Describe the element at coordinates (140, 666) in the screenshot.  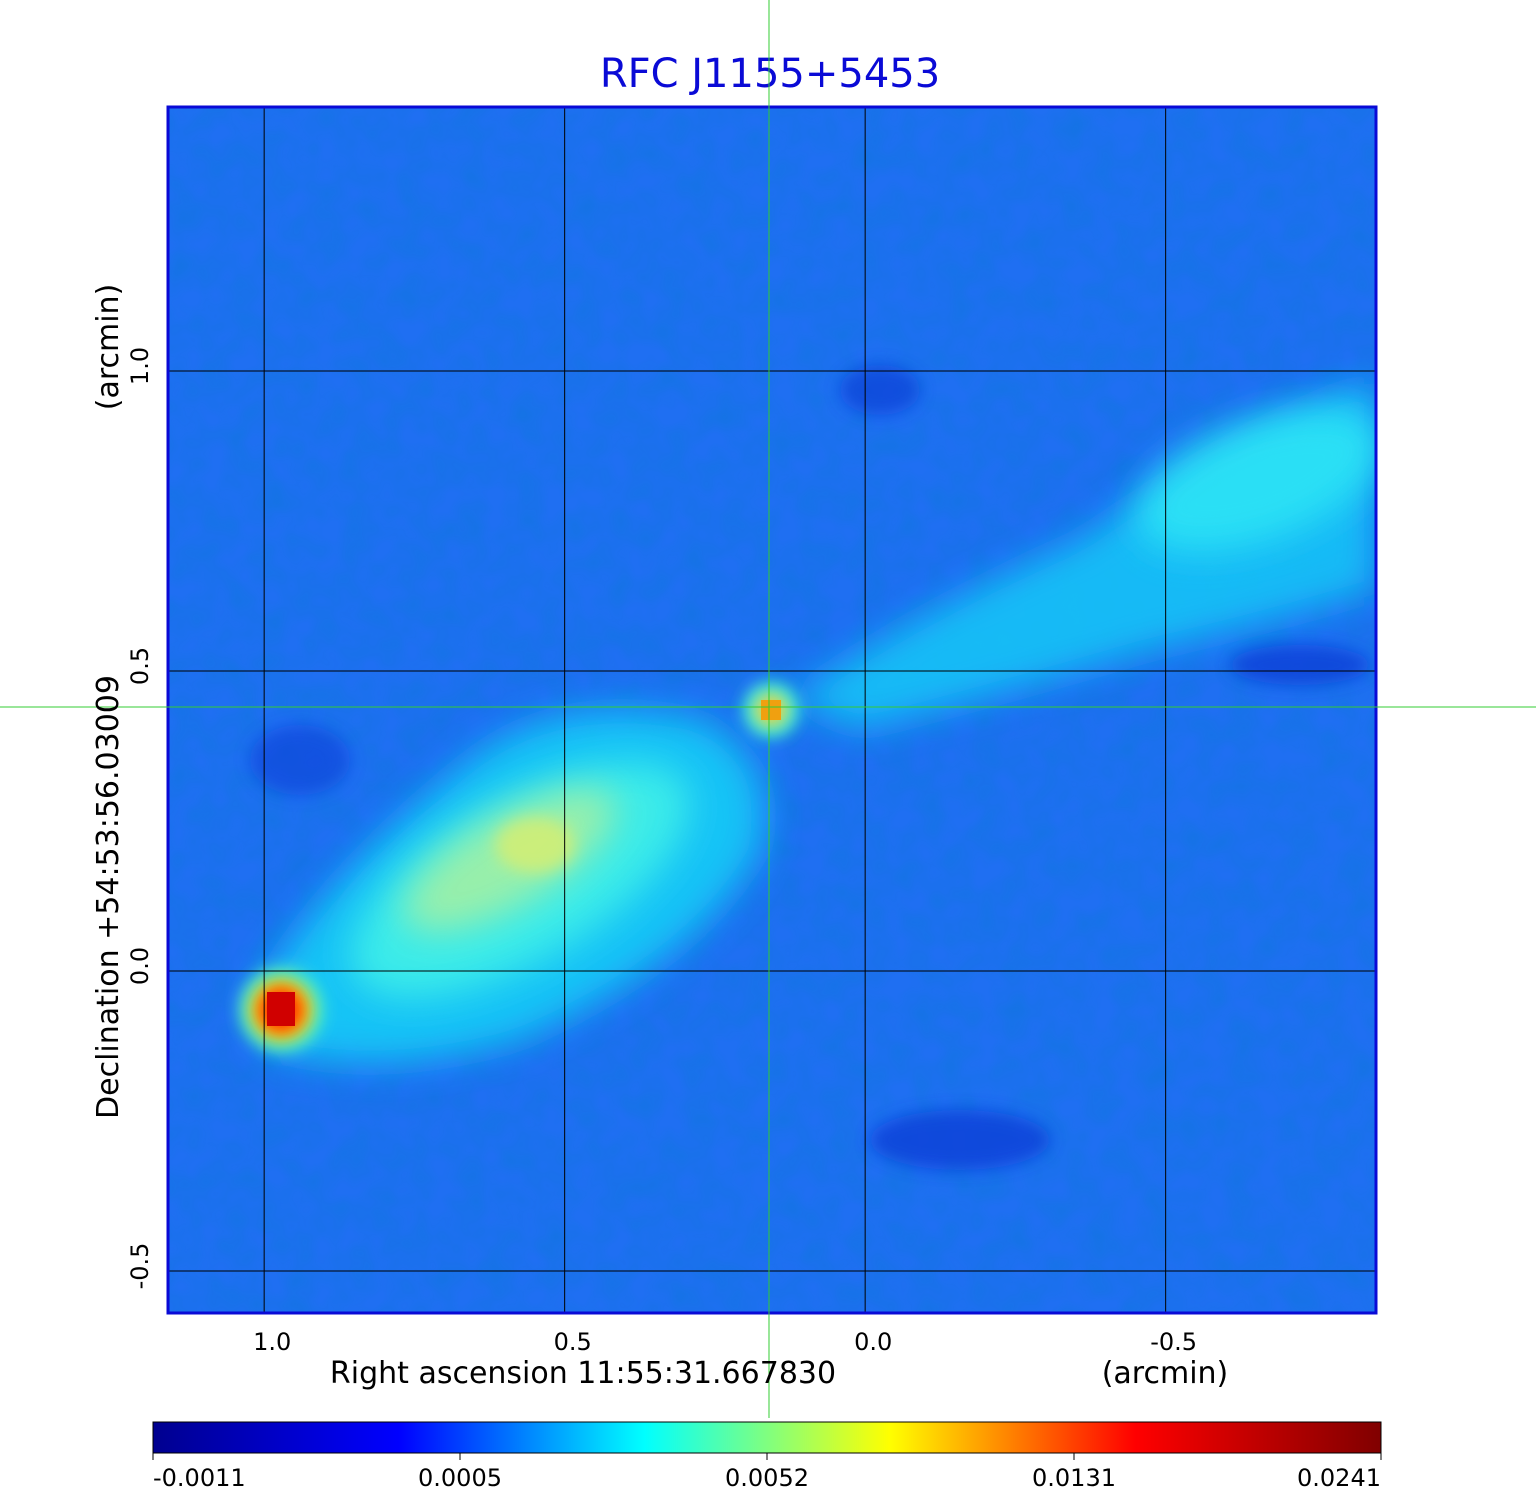
I see `y-tick-label: 0.5` at that location.